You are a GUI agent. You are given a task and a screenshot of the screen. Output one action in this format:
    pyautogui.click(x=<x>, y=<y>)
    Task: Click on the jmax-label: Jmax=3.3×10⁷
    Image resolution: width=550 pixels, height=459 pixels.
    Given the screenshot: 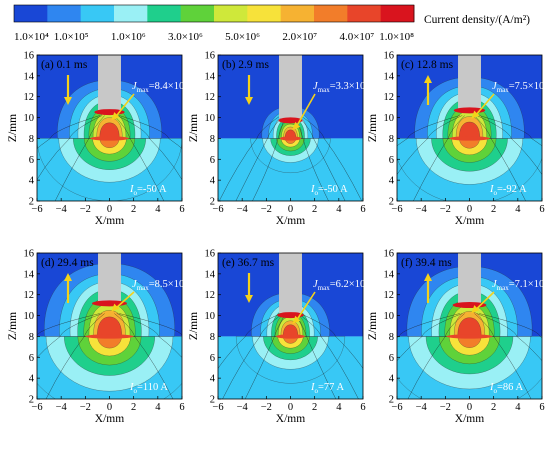 What is the action you would take?
    pyautogui.click(x=341, y=87)
    